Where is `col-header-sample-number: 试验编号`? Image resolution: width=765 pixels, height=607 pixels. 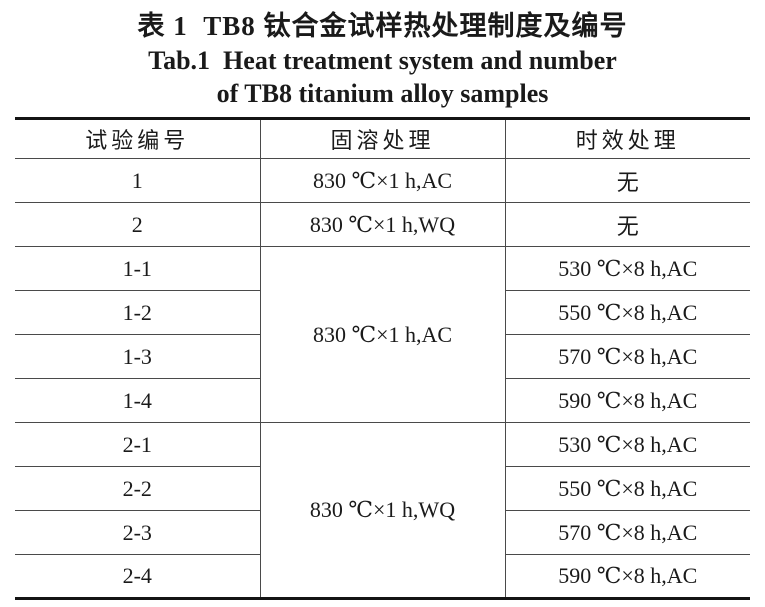 col-header-sample-number: 试验编号 is located at coordinates (137, 138).